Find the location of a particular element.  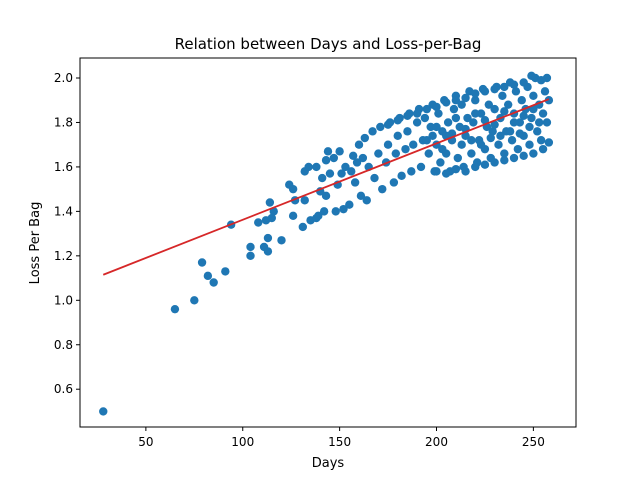

y-tick-label: 1.2 is located at coordinates (63, 256).